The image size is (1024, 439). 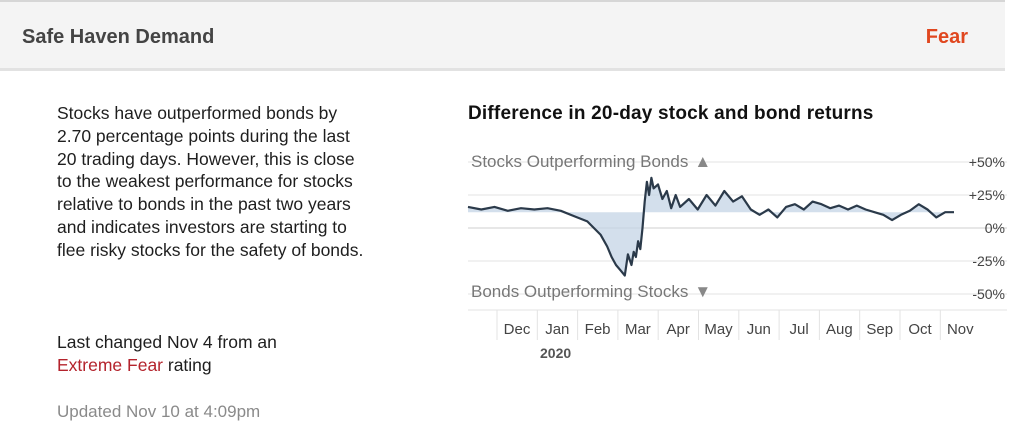 What do you see at coordinates (710, 226) in the screenshot?
I see `outperformance-line` at bounding box center [710, 226].